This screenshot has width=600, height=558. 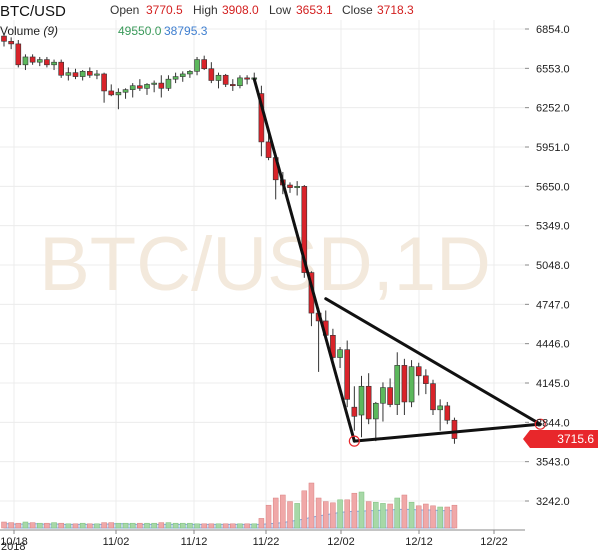 I want to click on y-tick-label: 5048.0, so click(x=553, y=266).